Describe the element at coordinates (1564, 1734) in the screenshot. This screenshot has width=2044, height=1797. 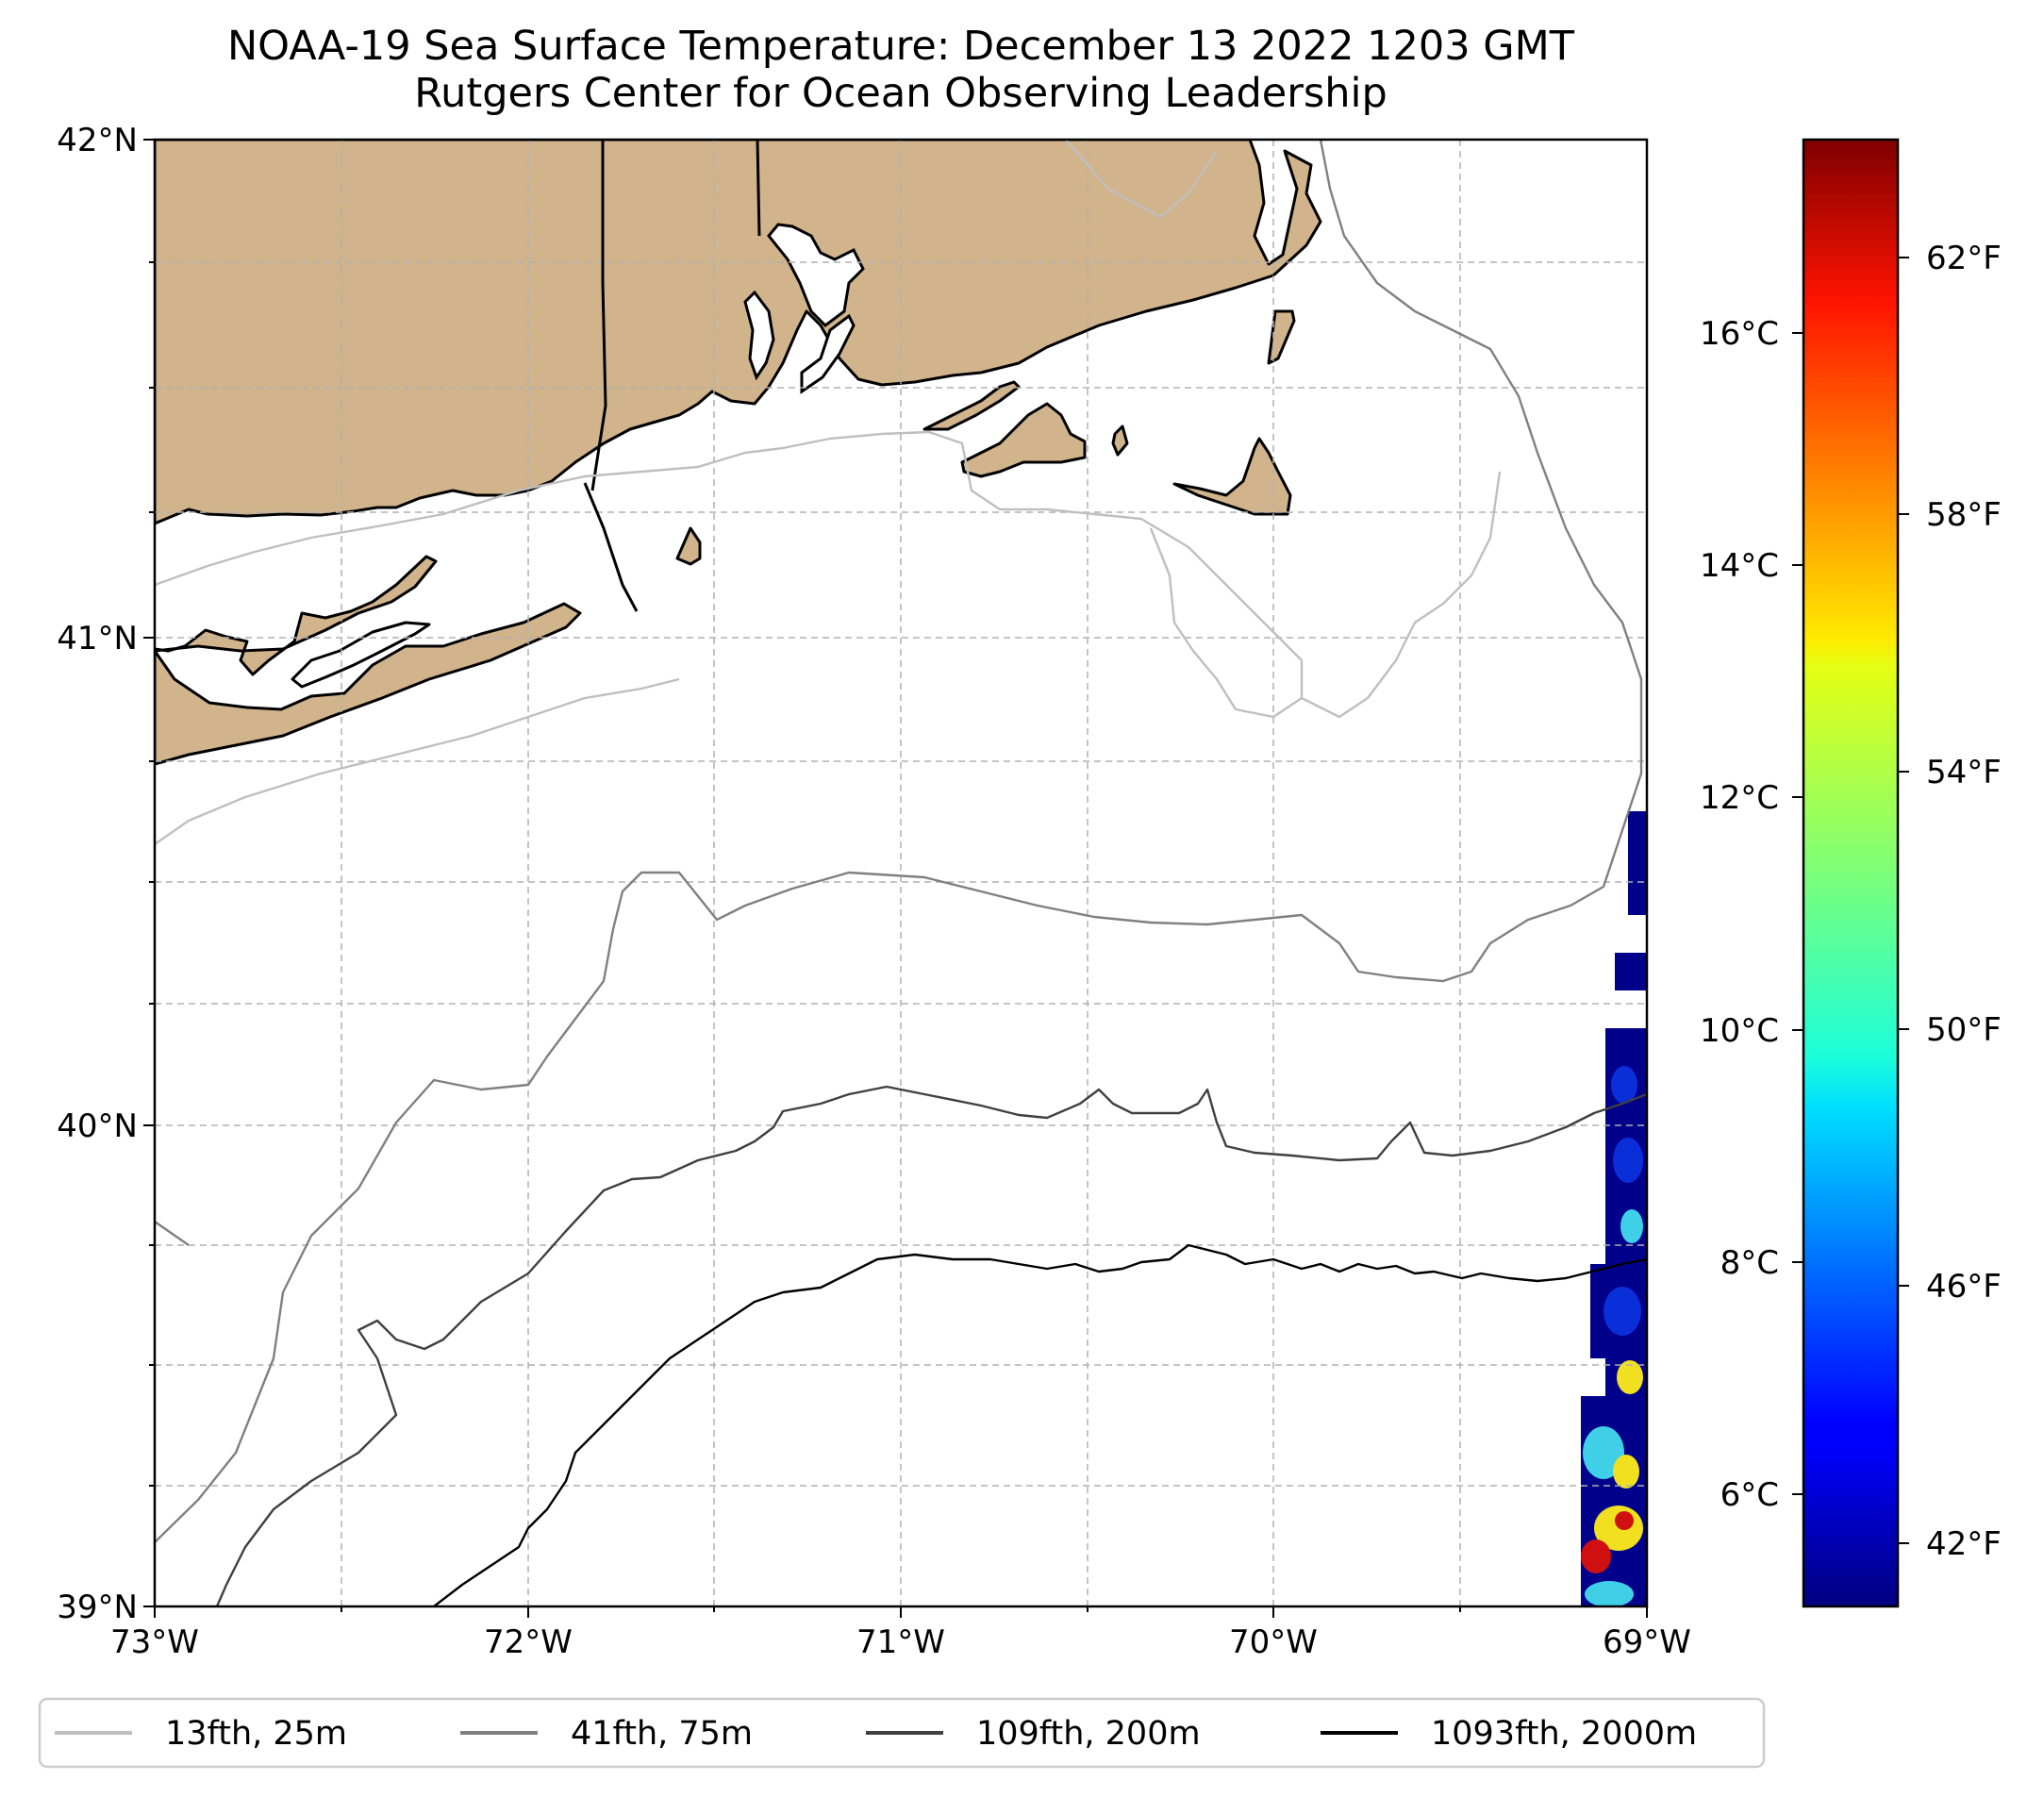
I see `legend-label-2000m: 1093fth, 2000m` at that location.